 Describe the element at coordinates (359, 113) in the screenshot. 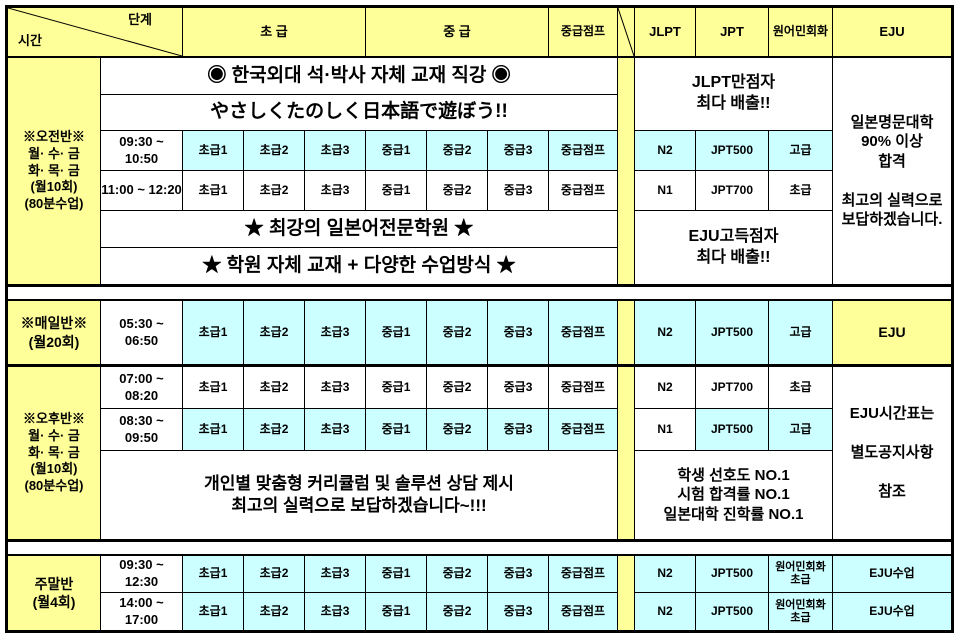

I see `banner-japanese: やさしくたのしく日本語で遊ぼう!!` at that location.